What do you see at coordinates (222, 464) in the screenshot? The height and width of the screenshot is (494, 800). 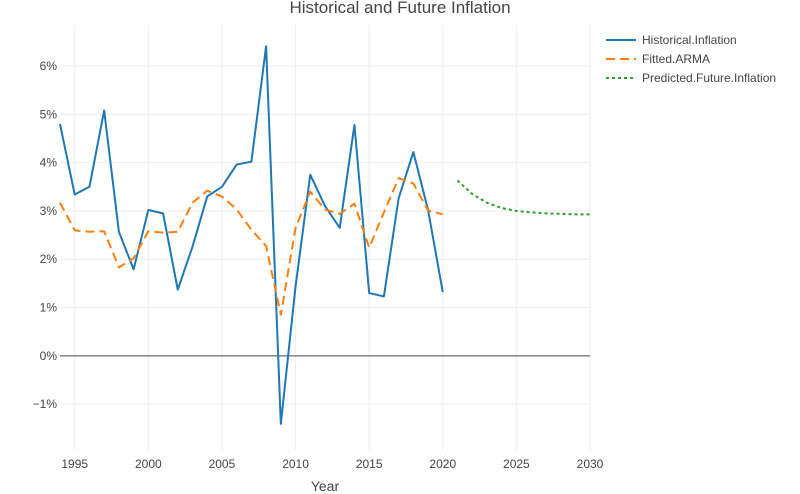 I see `x-tick-label: 2005` at bounding box center [222, 464].